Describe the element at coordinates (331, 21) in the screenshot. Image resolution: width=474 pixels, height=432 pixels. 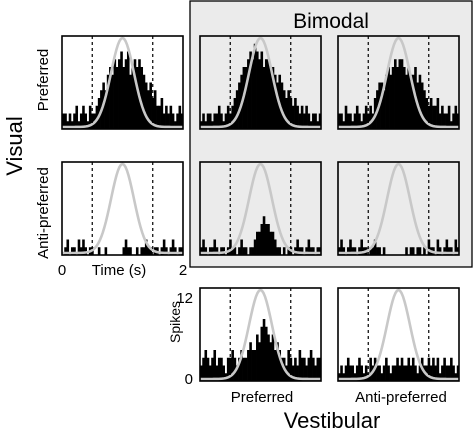
I see `bimodal-title: Bimodal` at that location.